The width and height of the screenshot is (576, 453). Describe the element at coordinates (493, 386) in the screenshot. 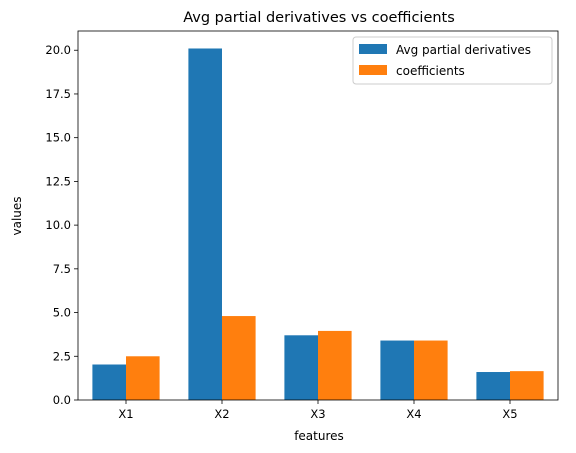

I see `bar-avg-partial-derivatives-x5` at that location.